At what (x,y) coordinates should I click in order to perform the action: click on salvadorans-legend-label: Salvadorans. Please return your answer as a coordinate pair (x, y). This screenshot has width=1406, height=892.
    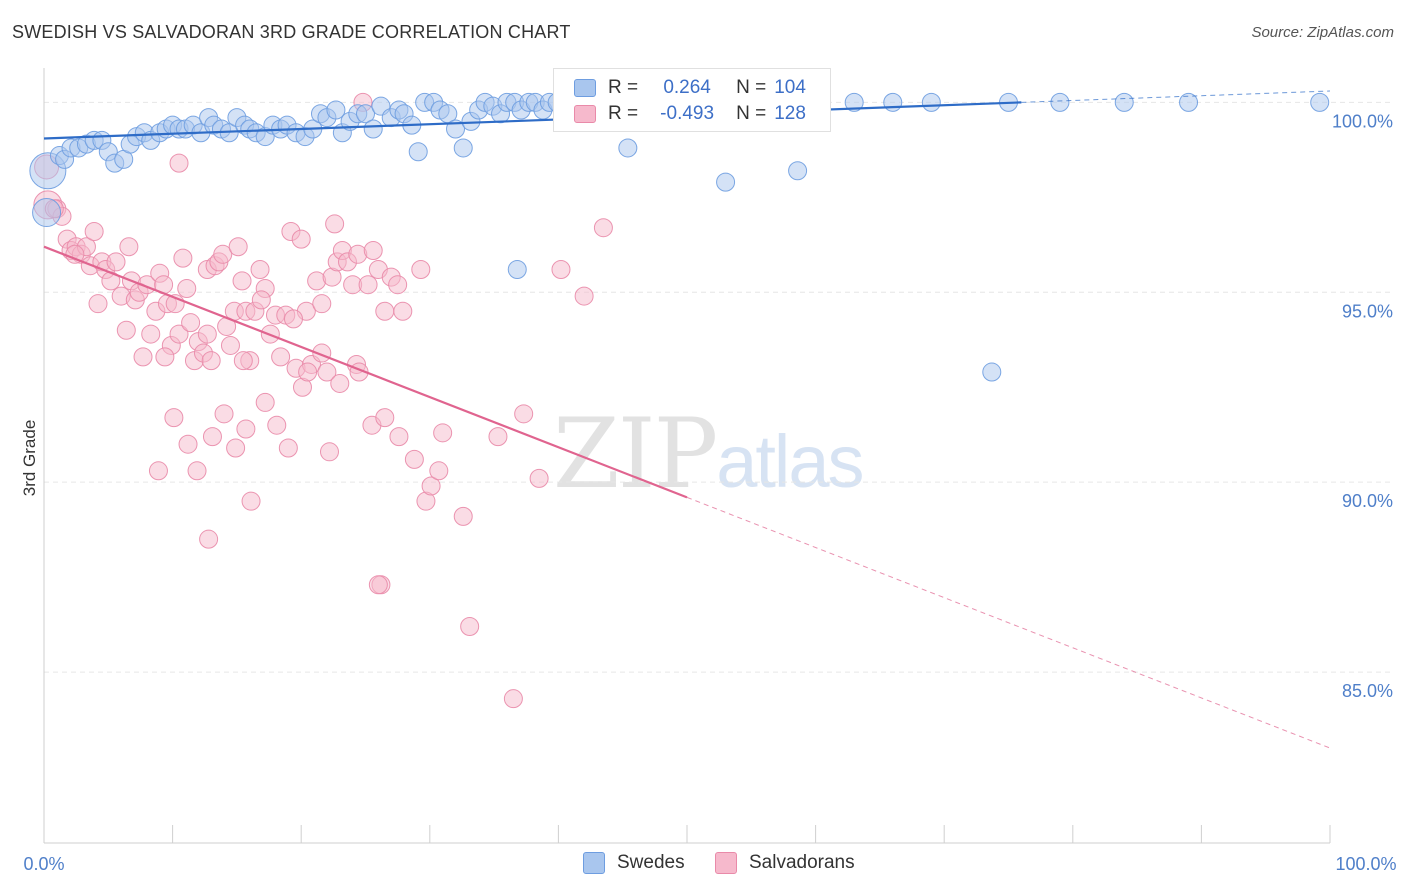
    Looking at the image, I should click on (802, 862).